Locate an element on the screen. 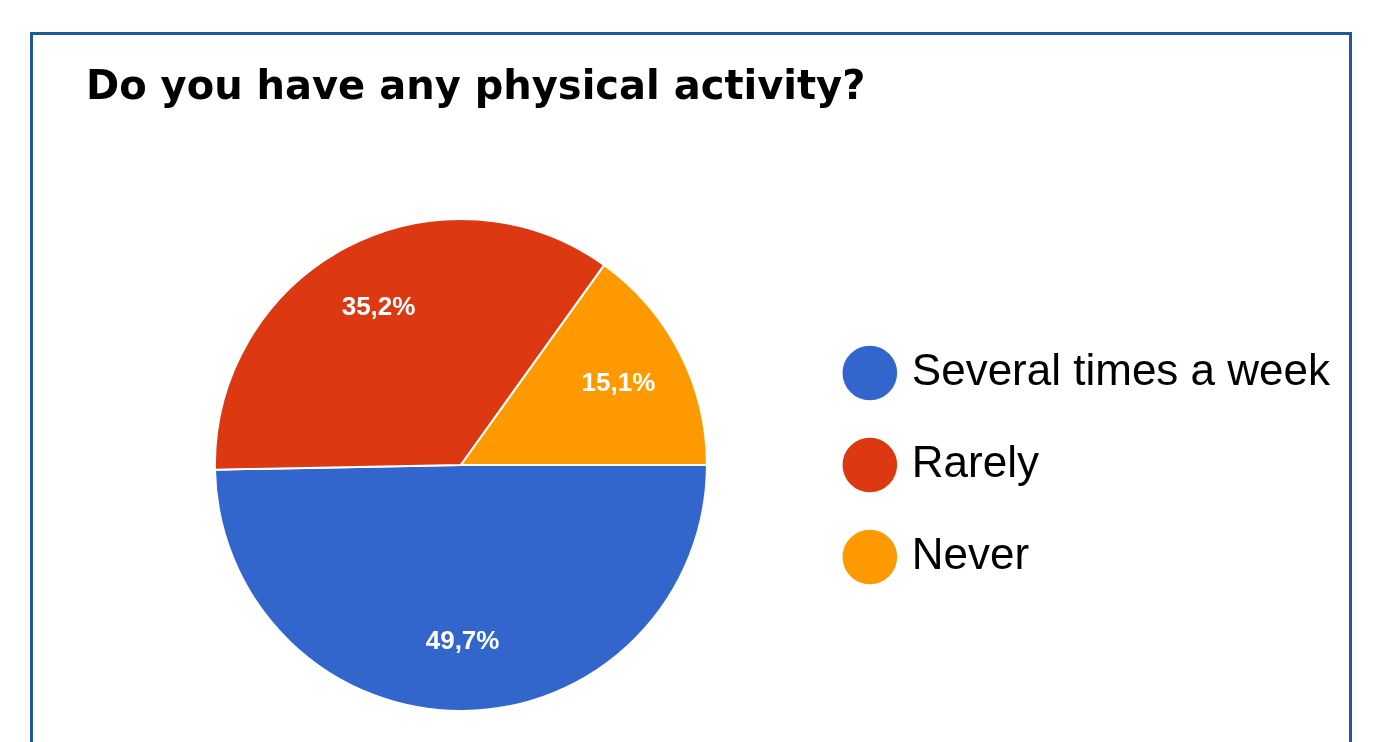 The width and height of the screenshot is (1377, 742). legend-label: Never is located at coordinates (970, 554).